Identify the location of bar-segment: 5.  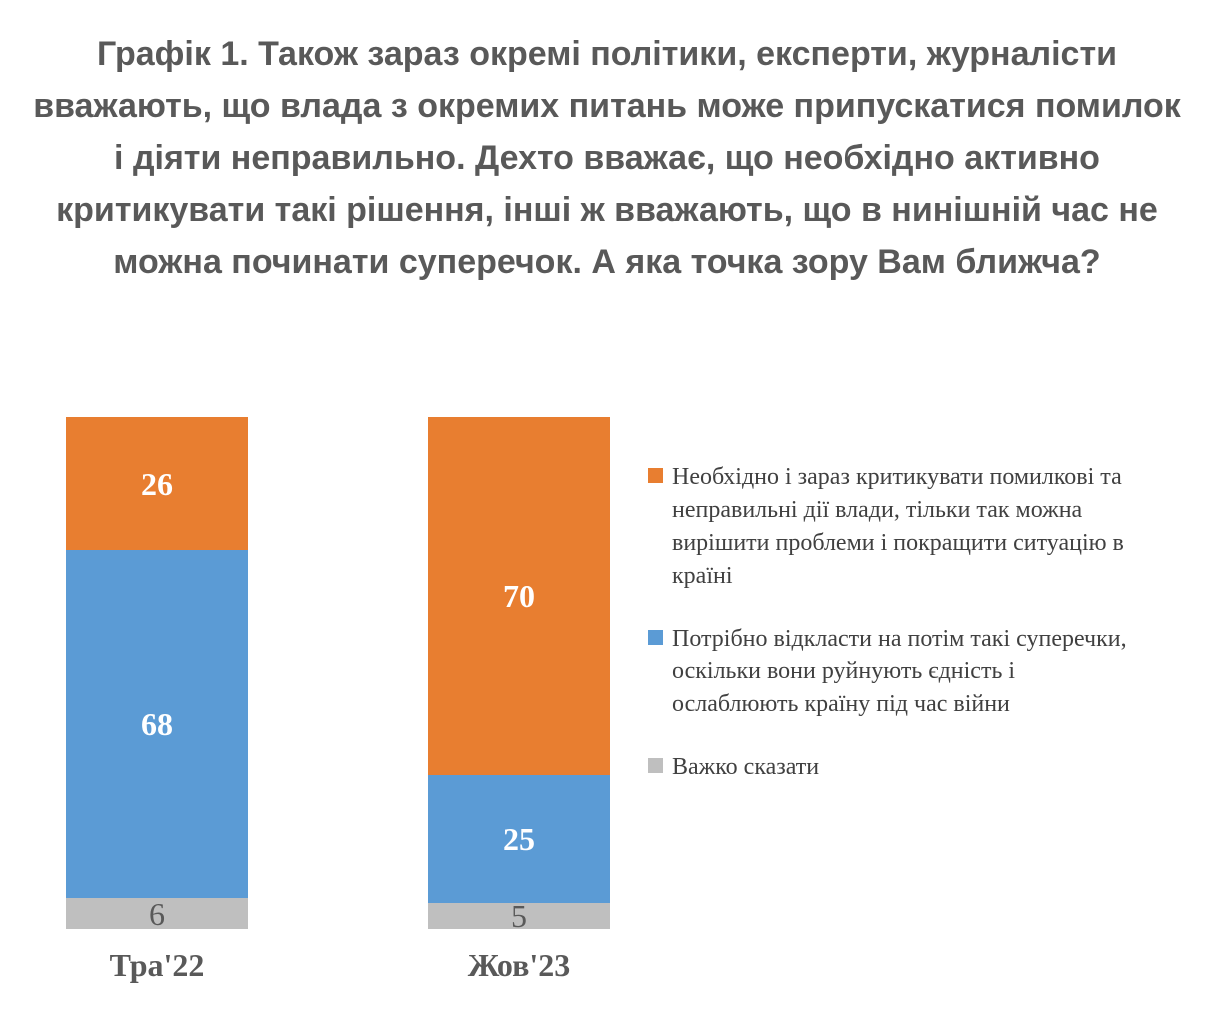
(519, 916).